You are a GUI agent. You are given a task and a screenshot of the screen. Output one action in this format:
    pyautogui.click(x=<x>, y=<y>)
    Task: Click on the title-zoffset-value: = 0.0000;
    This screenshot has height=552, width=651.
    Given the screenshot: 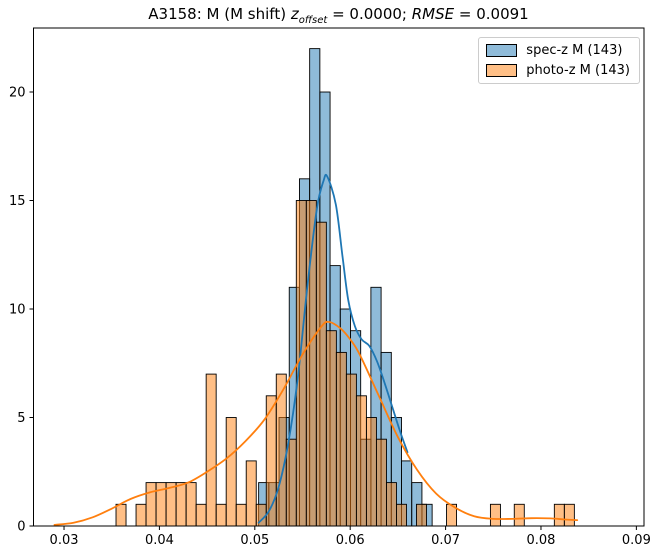 What is the action you would take?
    pyautogui.click(x=369, y=14)
    